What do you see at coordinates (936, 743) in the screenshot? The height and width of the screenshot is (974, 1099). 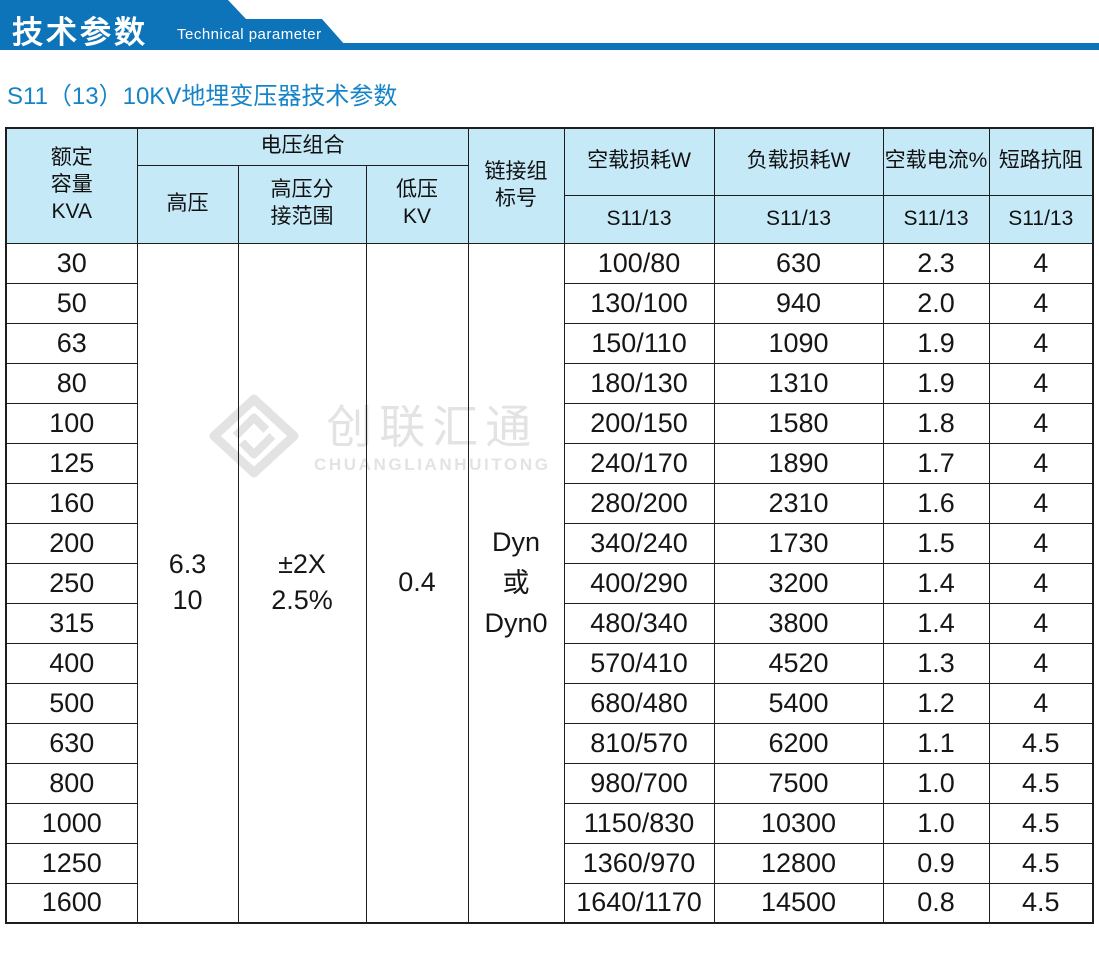 I see `cell-no-load-current: 1.1` at bounding box center [936, 743].